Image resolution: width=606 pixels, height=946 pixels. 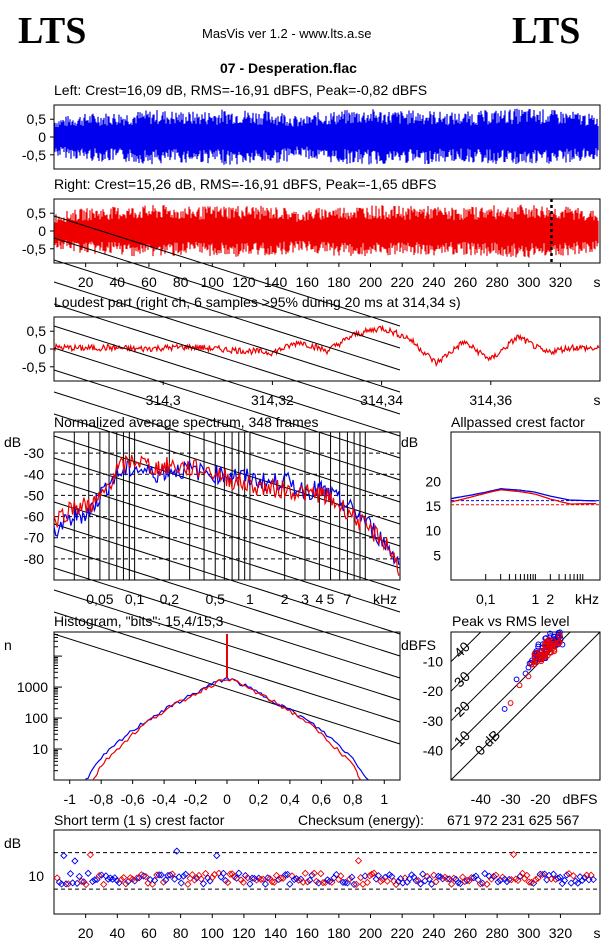 What do you see at coordinates (32, 687) in the screenshot?
I see `y-tick-label: 1000` at bounding box center [32, 687].